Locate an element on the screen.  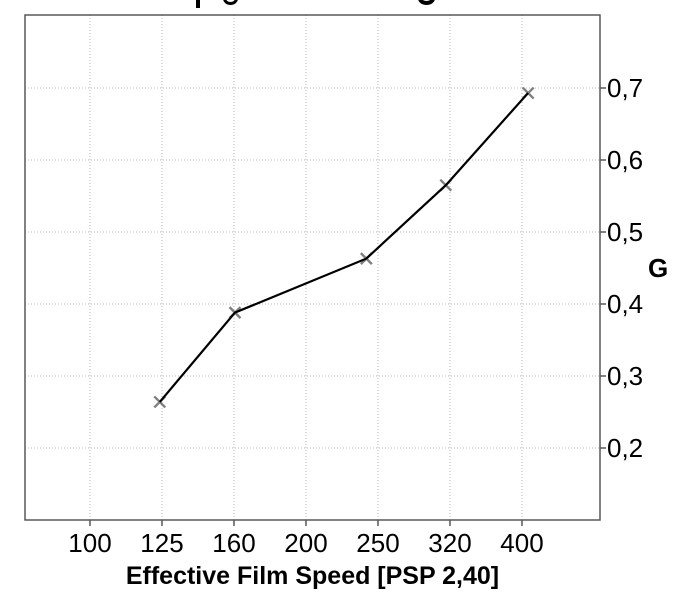
x-tick-label: 125 is located at coordinates (162, 543).